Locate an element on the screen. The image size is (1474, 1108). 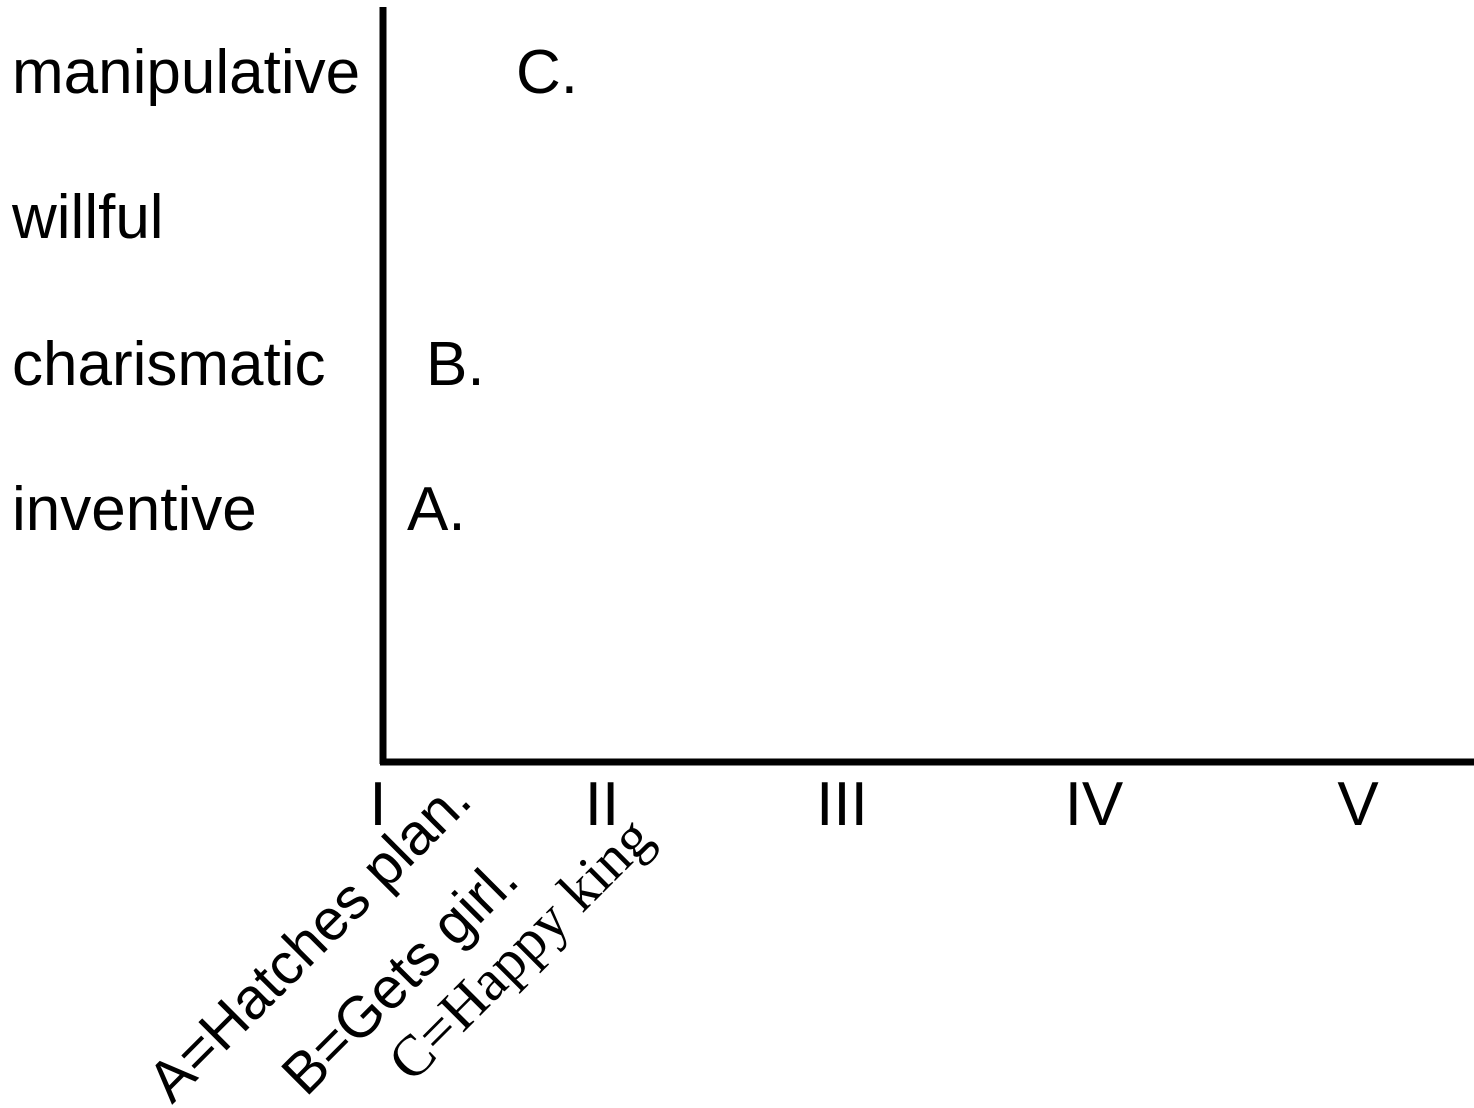
x-tick-label-II: II is located at coordinates (602, 804).